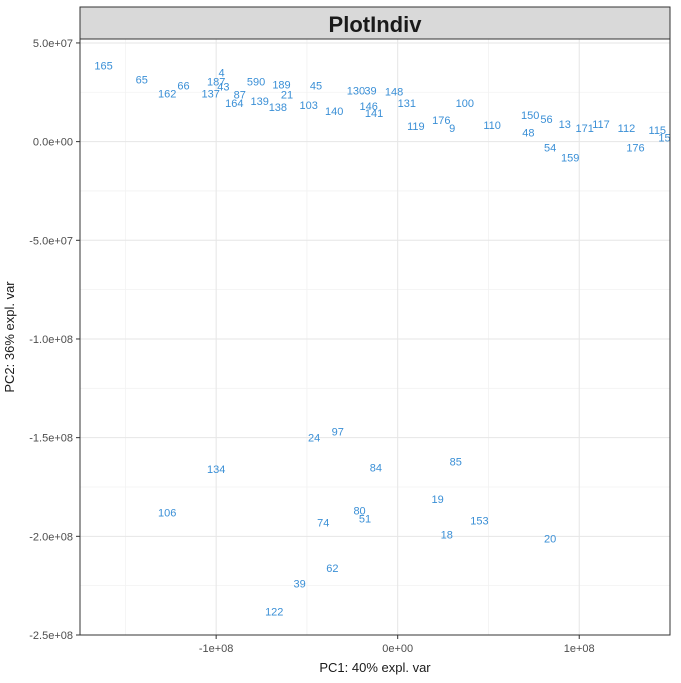 This screenshot has width=681, height=683. What do you see at coordinates (550, 149) in the screenshot?
I see `point-label: 54` at bounding box center [550, 149].